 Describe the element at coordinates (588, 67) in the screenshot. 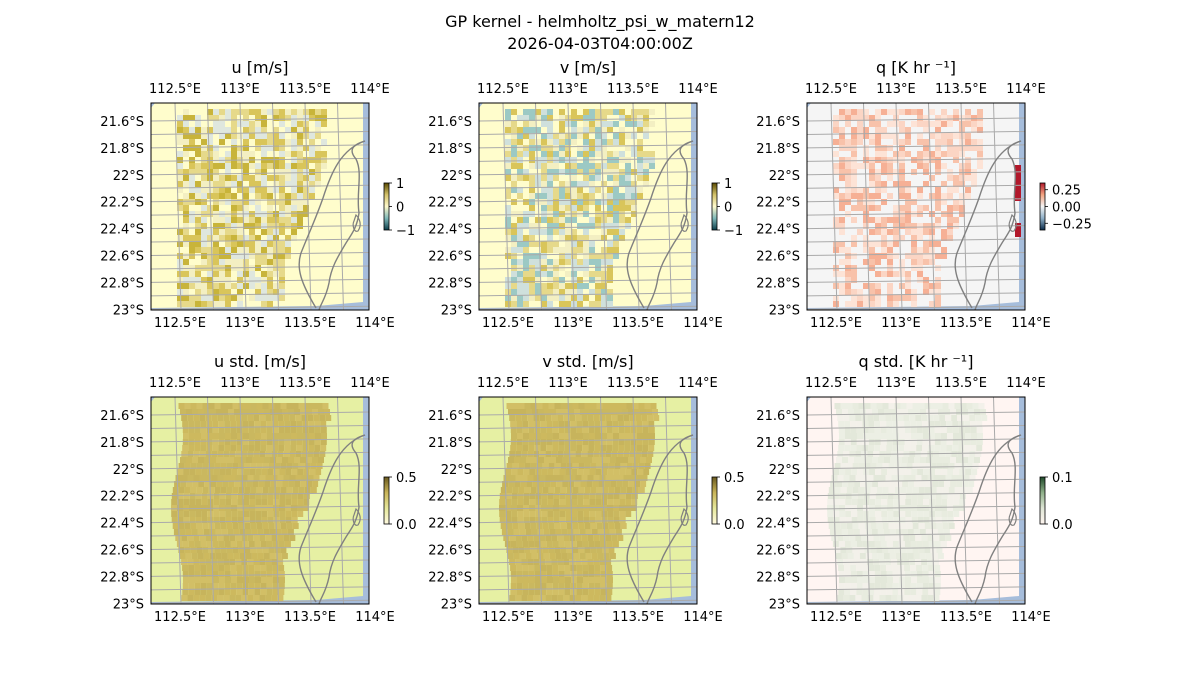

I see `panel-title: v [m/s]` at that location.